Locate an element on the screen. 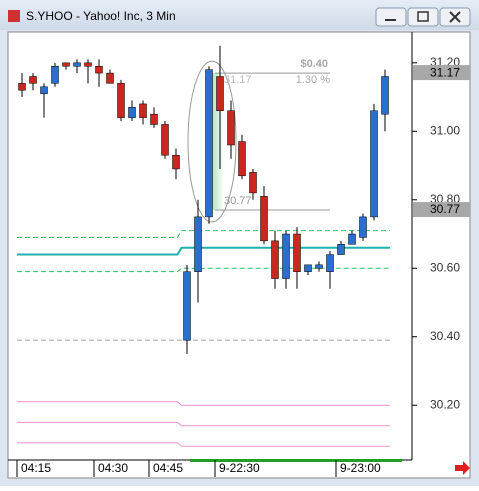 Image resolution: width=479 pixels, height=491 pixels. x-tick-label: 9-23:00 is located at coordinates (360, 468).